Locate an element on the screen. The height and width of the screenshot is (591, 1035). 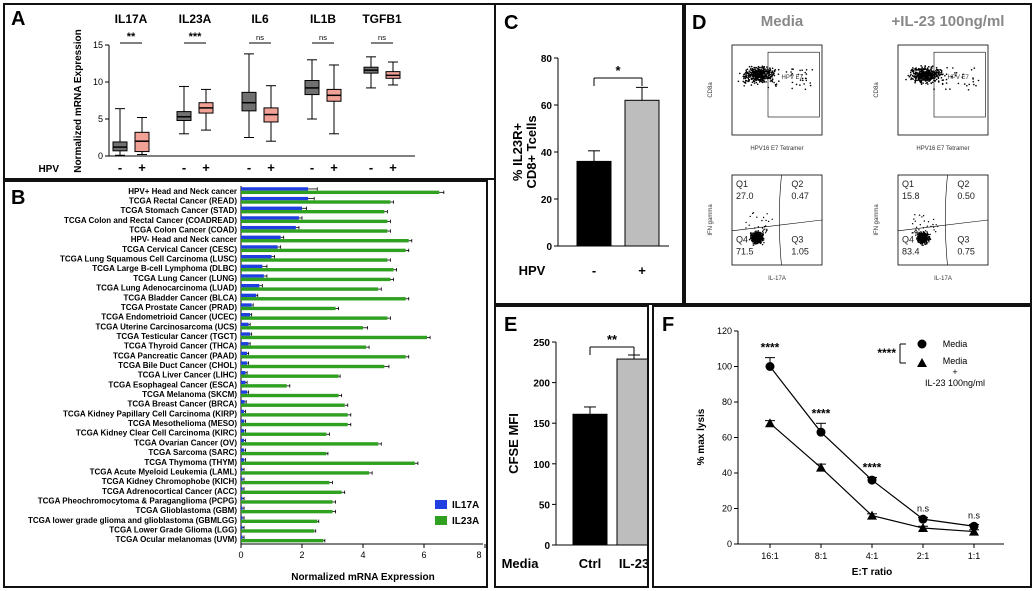
category-label: TCGA Glioblastoma (GBM) is located at coordinates (187, 510).